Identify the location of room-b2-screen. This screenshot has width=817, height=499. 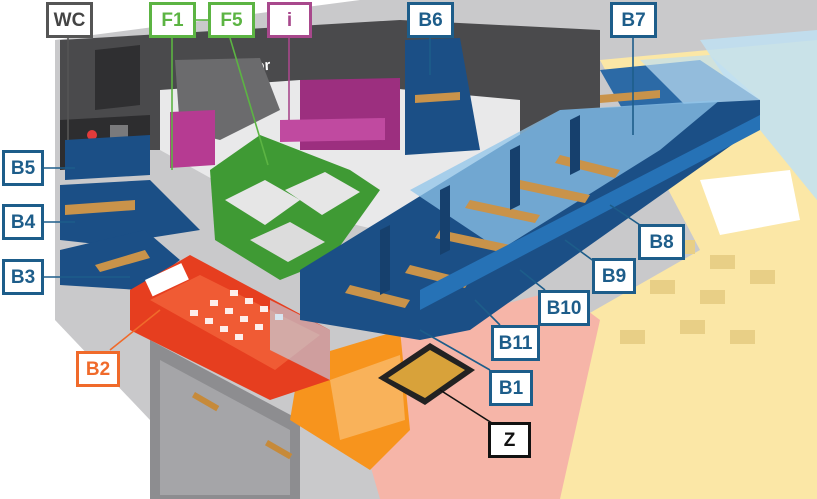
(167, 280).